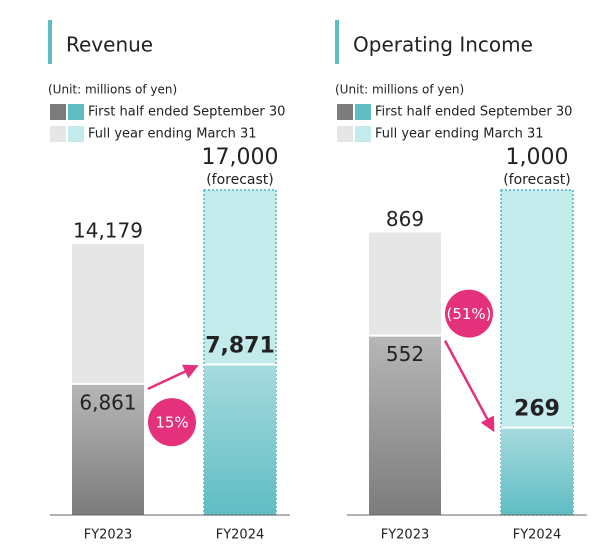 This screenshot has height=560, width=600. Describe the element at coordinates (109, 45) in the screenshot. I see `chart-title: Revenue` at that location.